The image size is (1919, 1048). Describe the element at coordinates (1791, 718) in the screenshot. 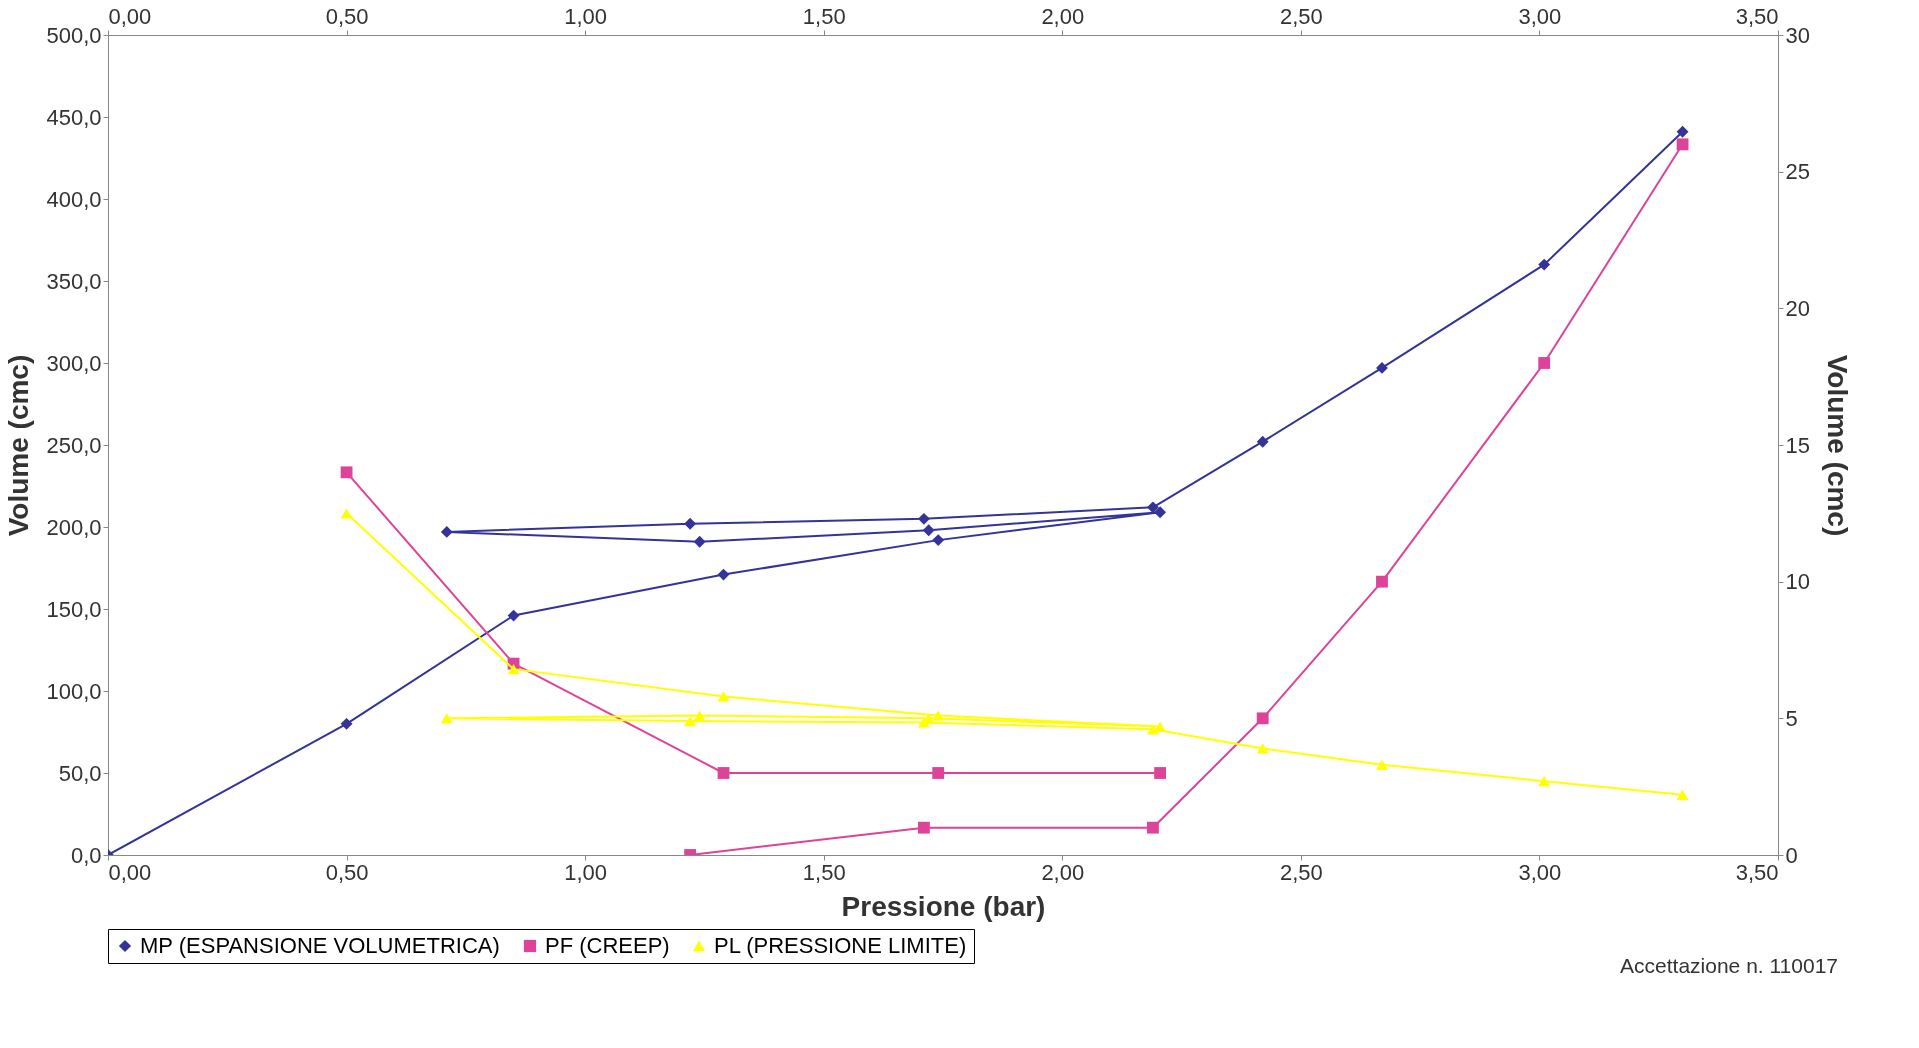

I see `y2-tick-label: 5` at that location.